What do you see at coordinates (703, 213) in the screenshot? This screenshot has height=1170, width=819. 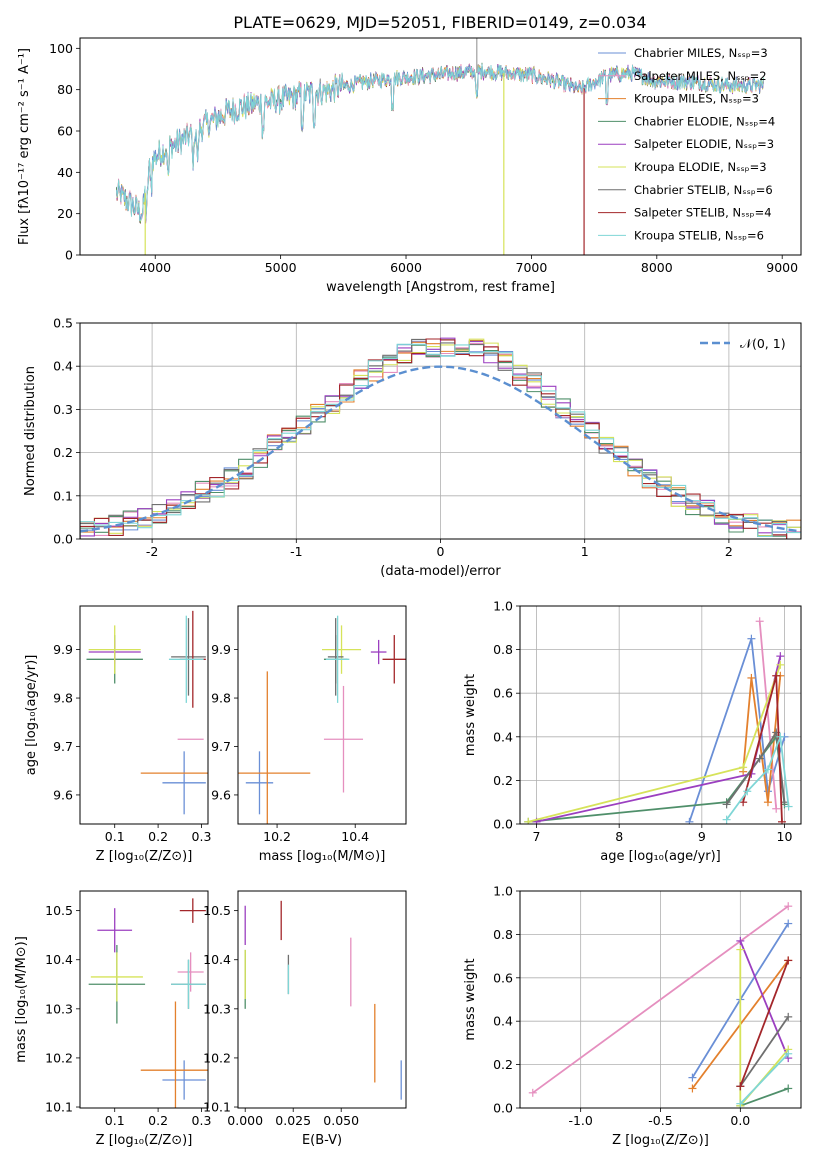 I see `legend-label: Salpeter STELIB, Nₛₛₚ=4` at bounding box center [703, 213].